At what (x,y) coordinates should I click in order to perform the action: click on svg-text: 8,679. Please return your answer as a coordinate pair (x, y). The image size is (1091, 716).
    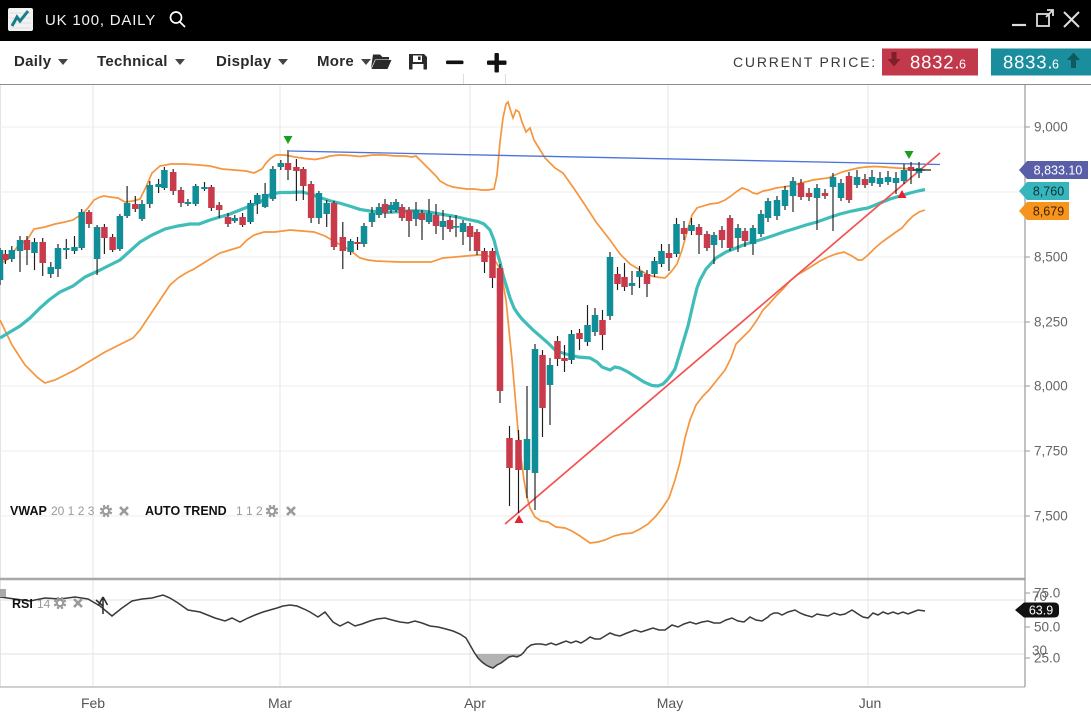
    Looking at the image, I should click on (1048, 212).